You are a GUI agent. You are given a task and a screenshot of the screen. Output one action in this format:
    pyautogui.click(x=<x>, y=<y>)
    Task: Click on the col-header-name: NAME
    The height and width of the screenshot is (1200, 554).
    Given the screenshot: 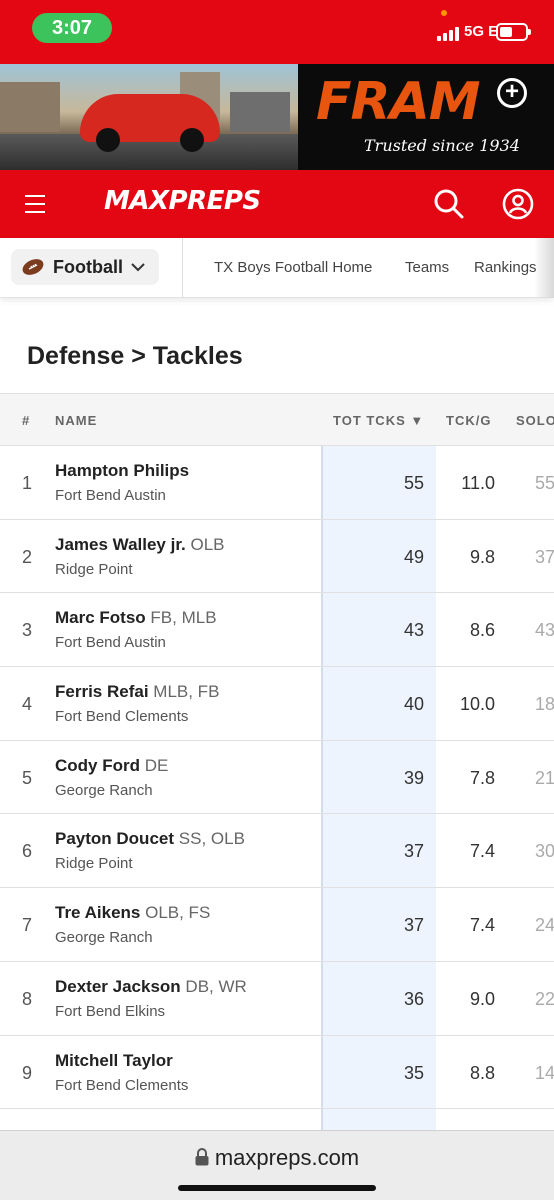 What is the action you would take?
    pyautogui.click(x=76, y=420)
    